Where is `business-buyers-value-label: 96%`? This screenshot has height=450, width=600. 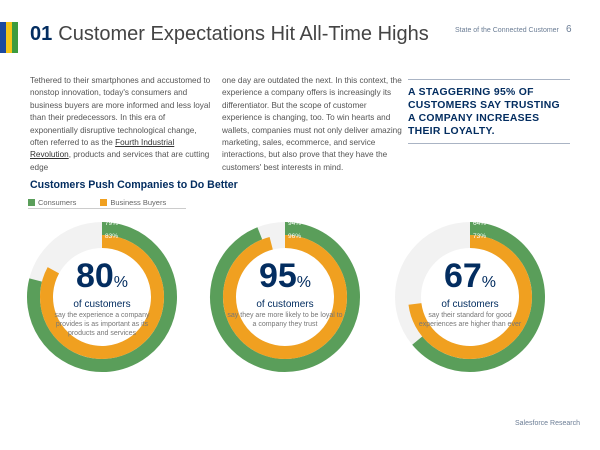
business-buyers-value-label: 96% is located at coordinates (295, 236).